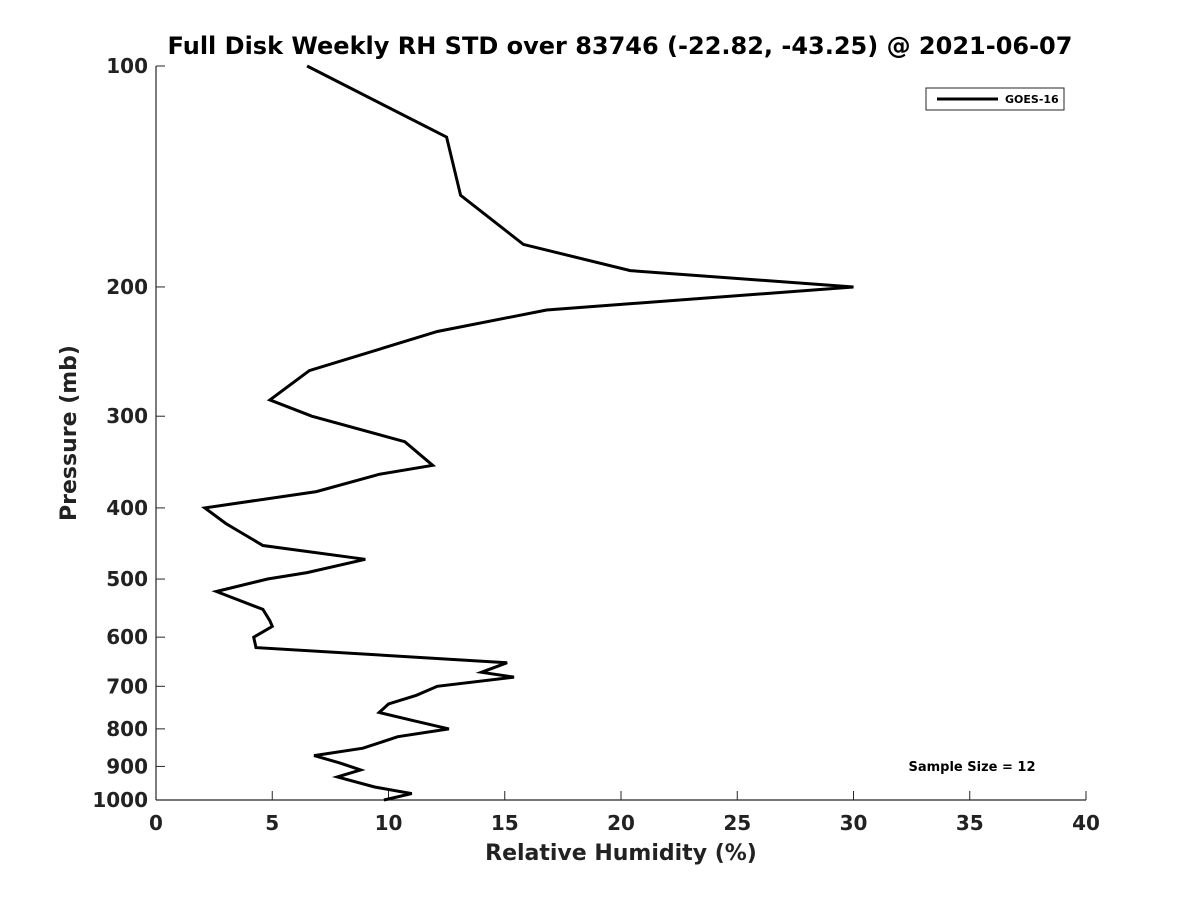 The image size is (1200, 900). What do you see at coordinates (127, 729) in the screenshot?
I see `y-tick-label: 800` at bounding box center [127, 729].